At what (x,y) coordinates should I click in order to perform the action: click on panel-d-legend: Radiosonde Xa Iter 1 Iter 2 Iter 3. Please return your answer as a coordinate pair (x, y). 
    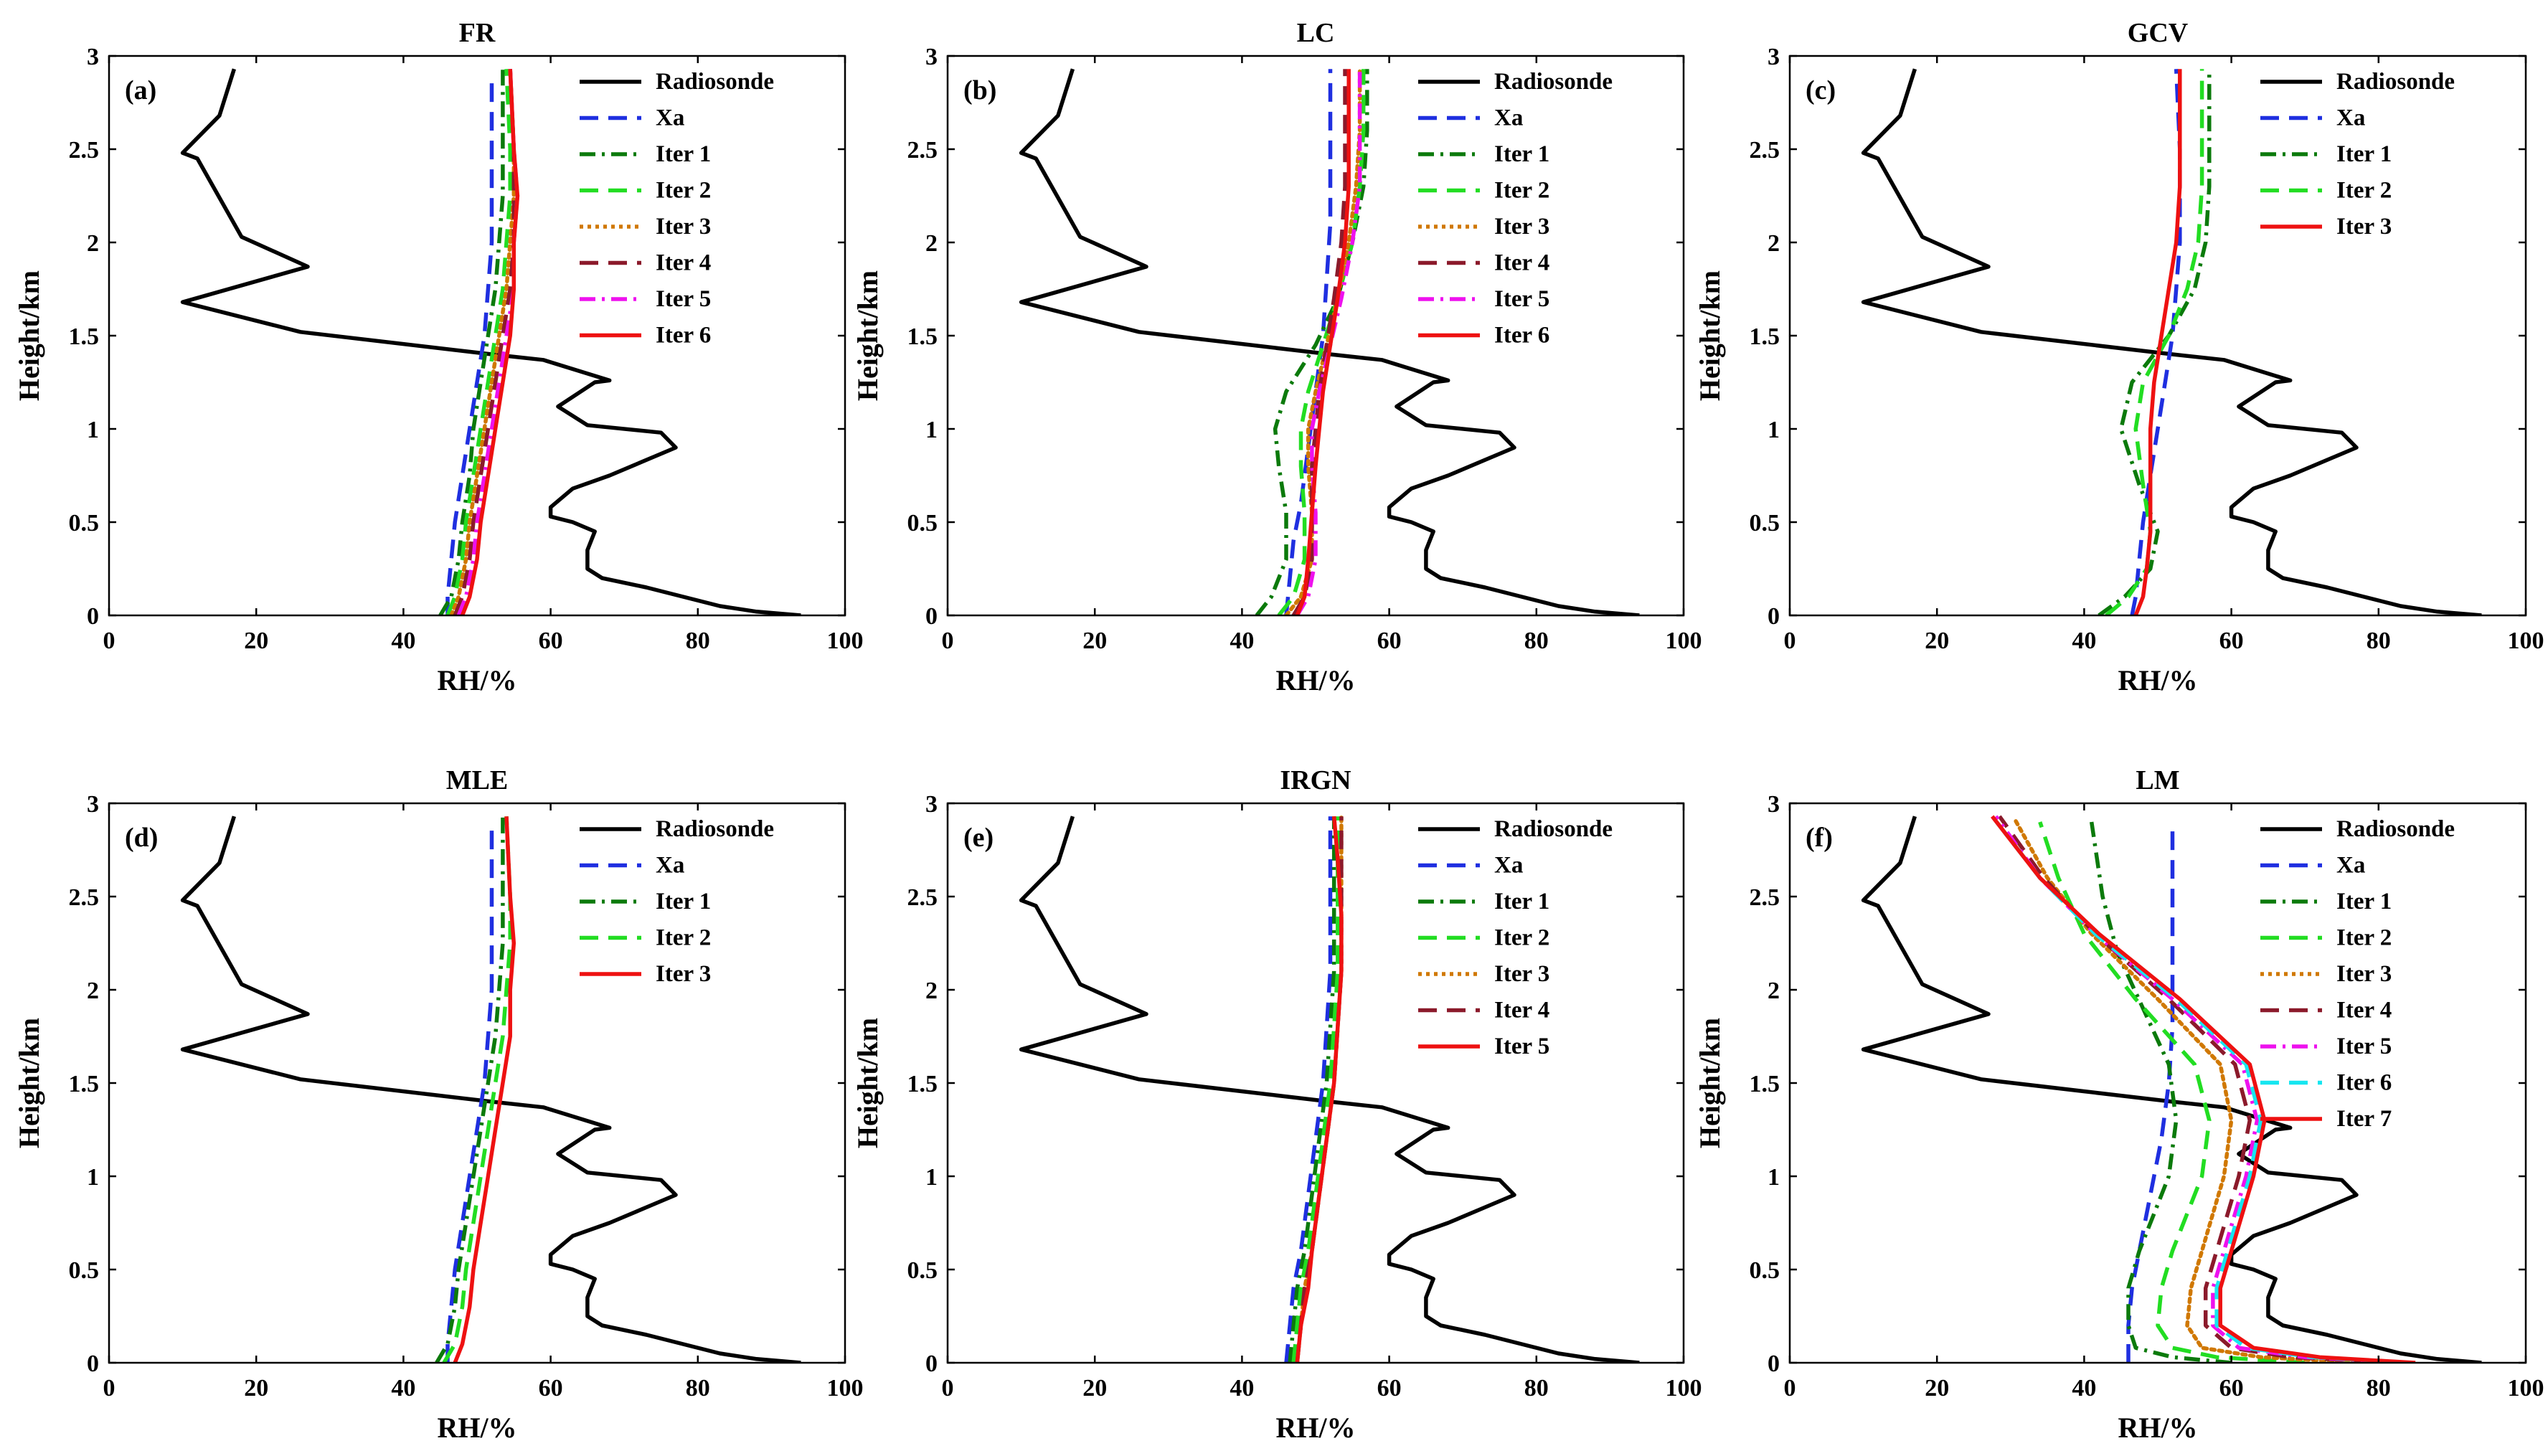
    Looking at the image, I should click on (677, 901).